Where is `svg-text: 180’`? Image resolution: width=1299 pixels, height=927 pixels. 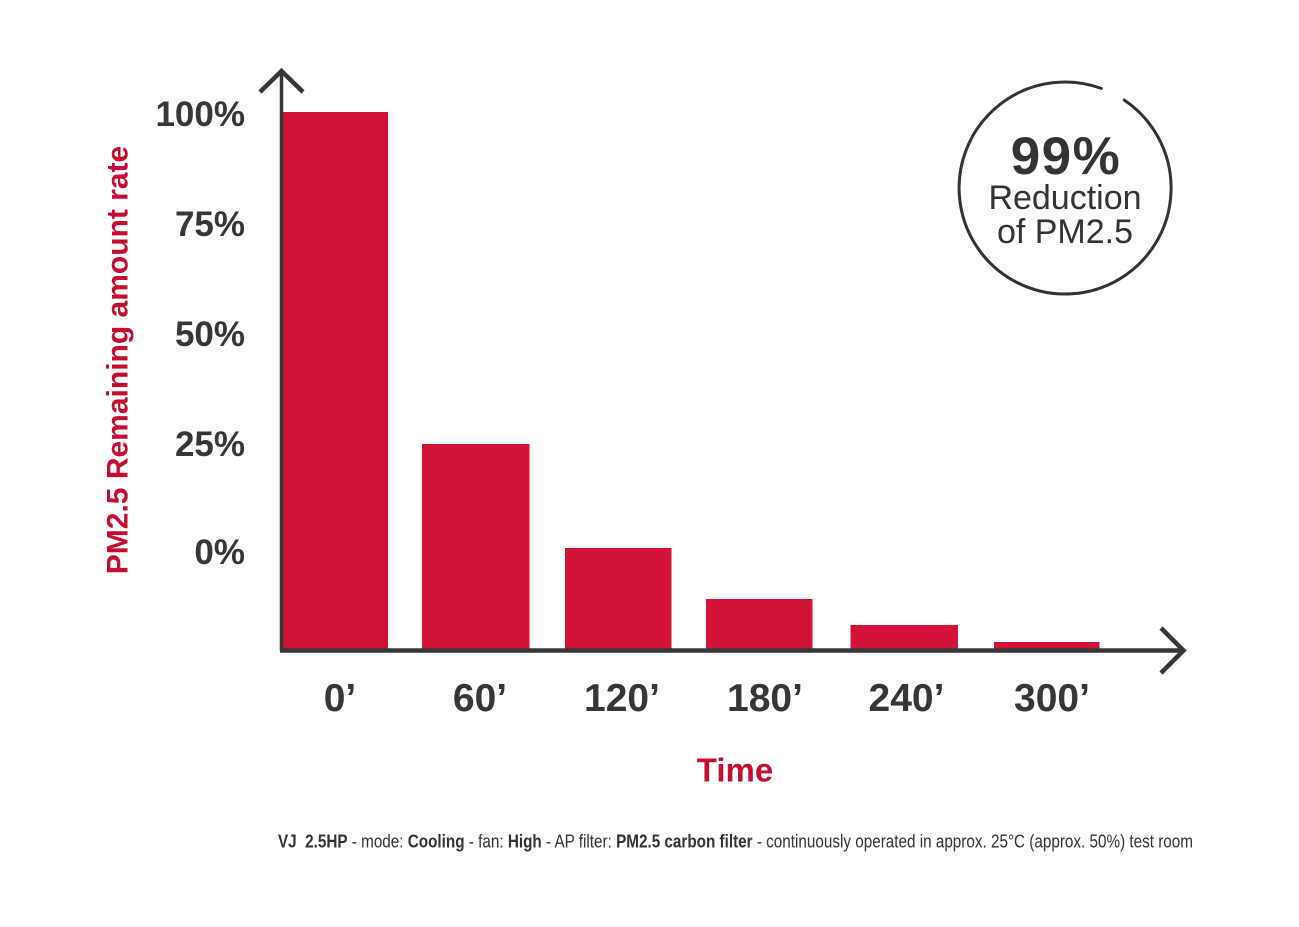 svg-text: 180’ is located at coordinates (765, 698).